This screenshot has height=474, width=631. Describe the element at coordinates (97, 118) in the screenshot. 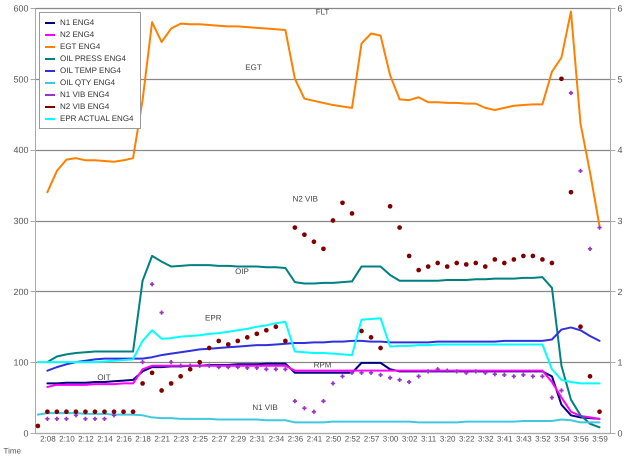

I see `legend-label: EPR ACTUAL ENG4` at that location.